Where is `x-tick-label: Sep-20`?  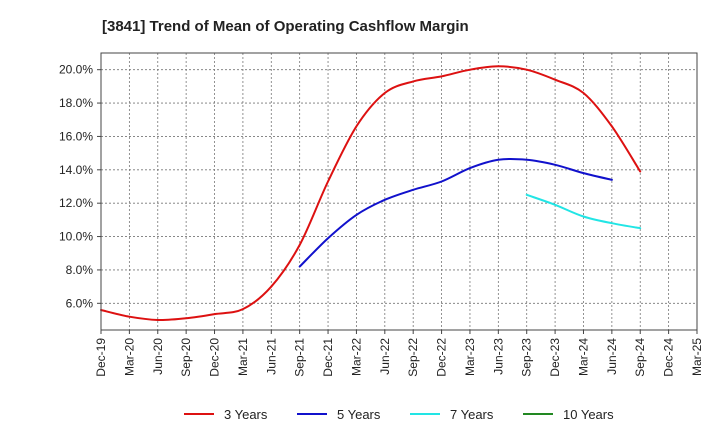
x-tick-label: Sep-20 is located at coordinates (186, 357).